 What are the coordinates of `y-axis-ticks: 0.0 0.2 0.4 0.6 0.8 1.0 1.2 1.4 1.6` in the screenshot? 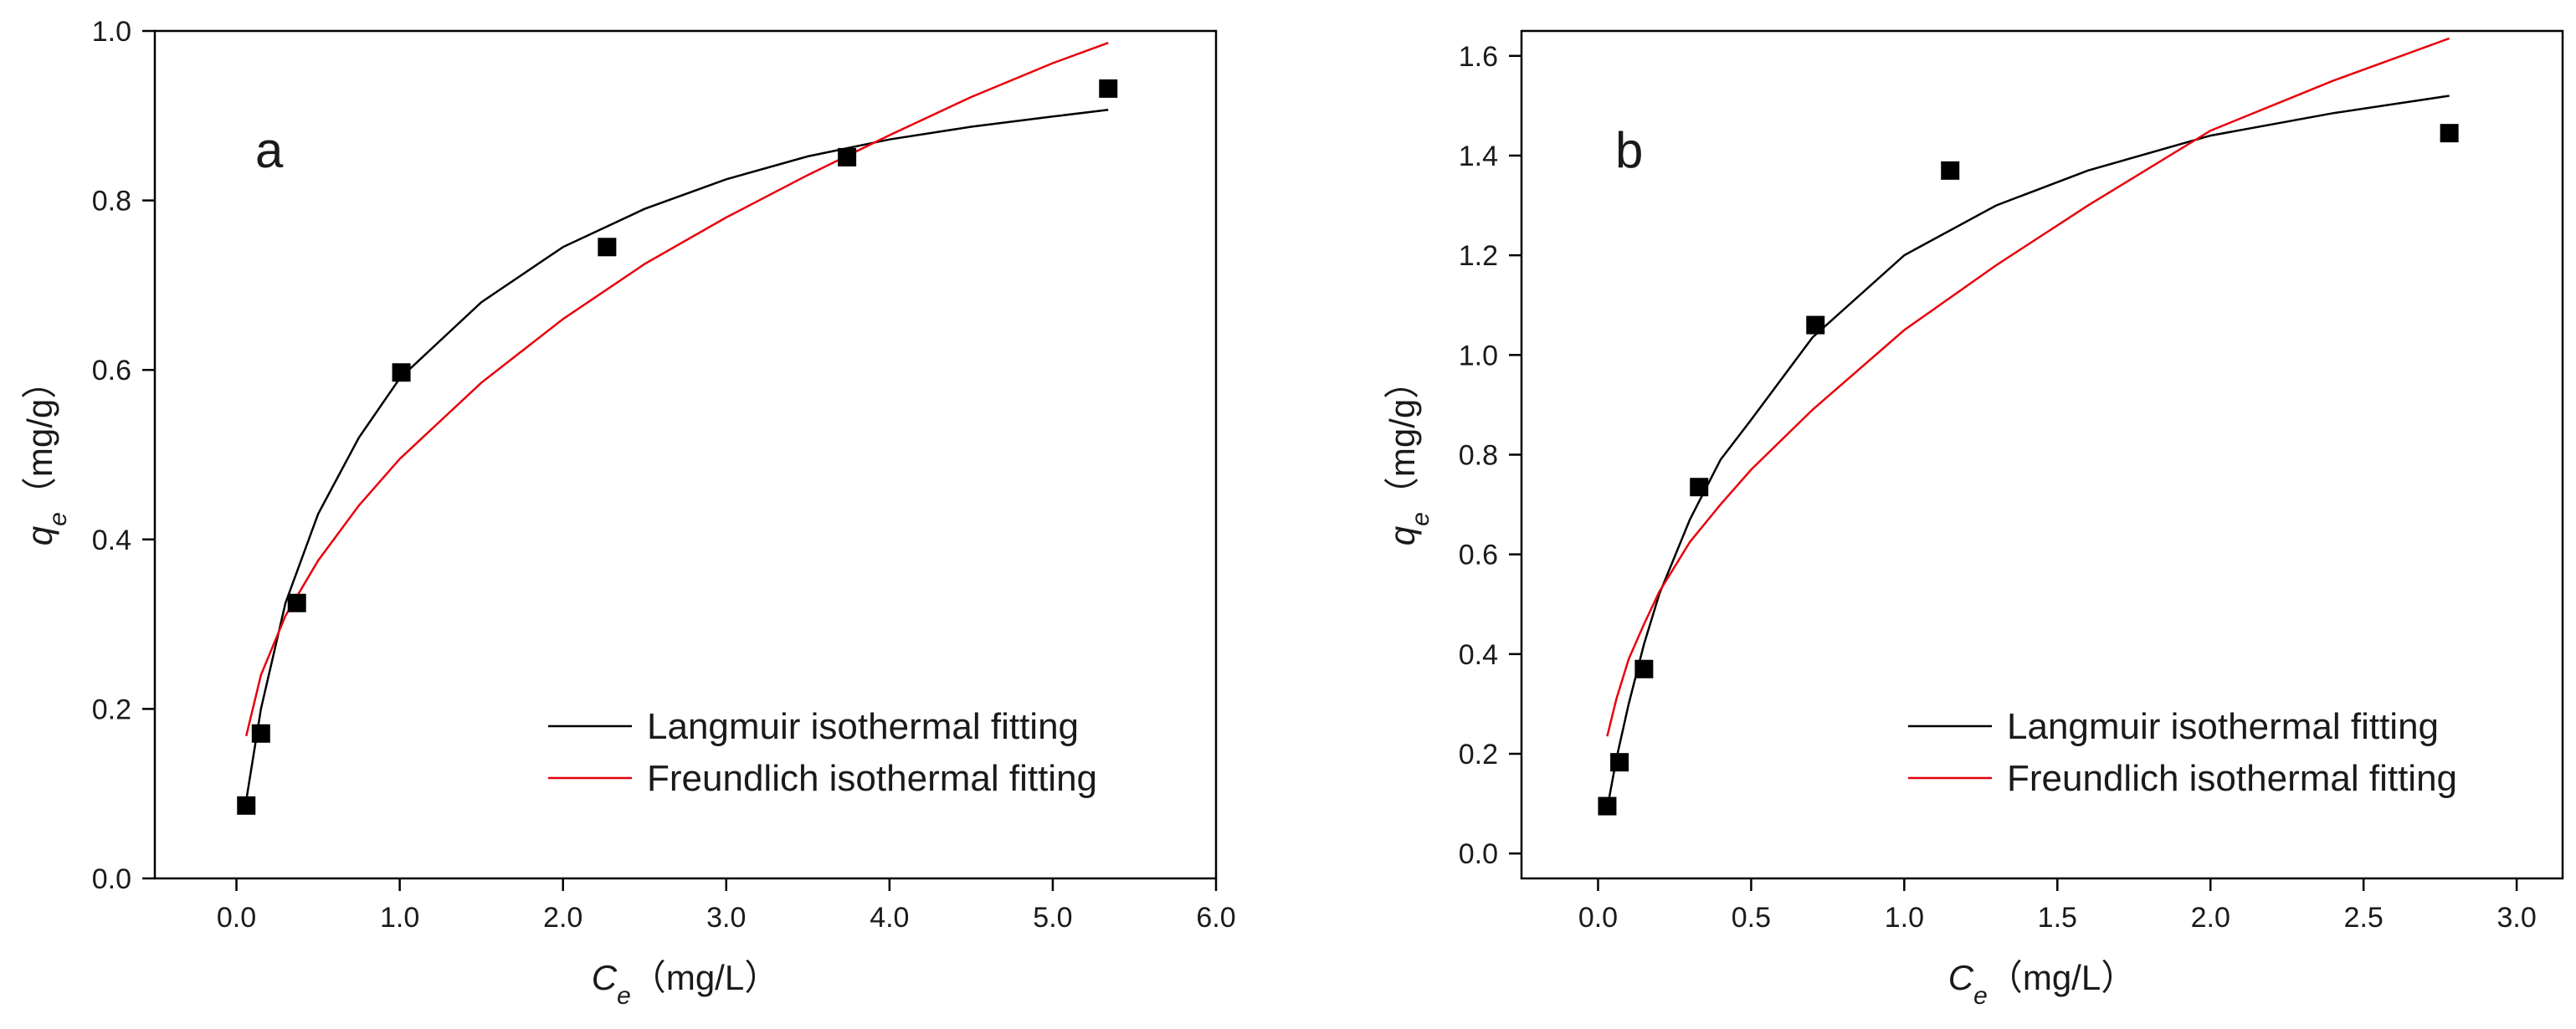 It's located at (1490, 455).